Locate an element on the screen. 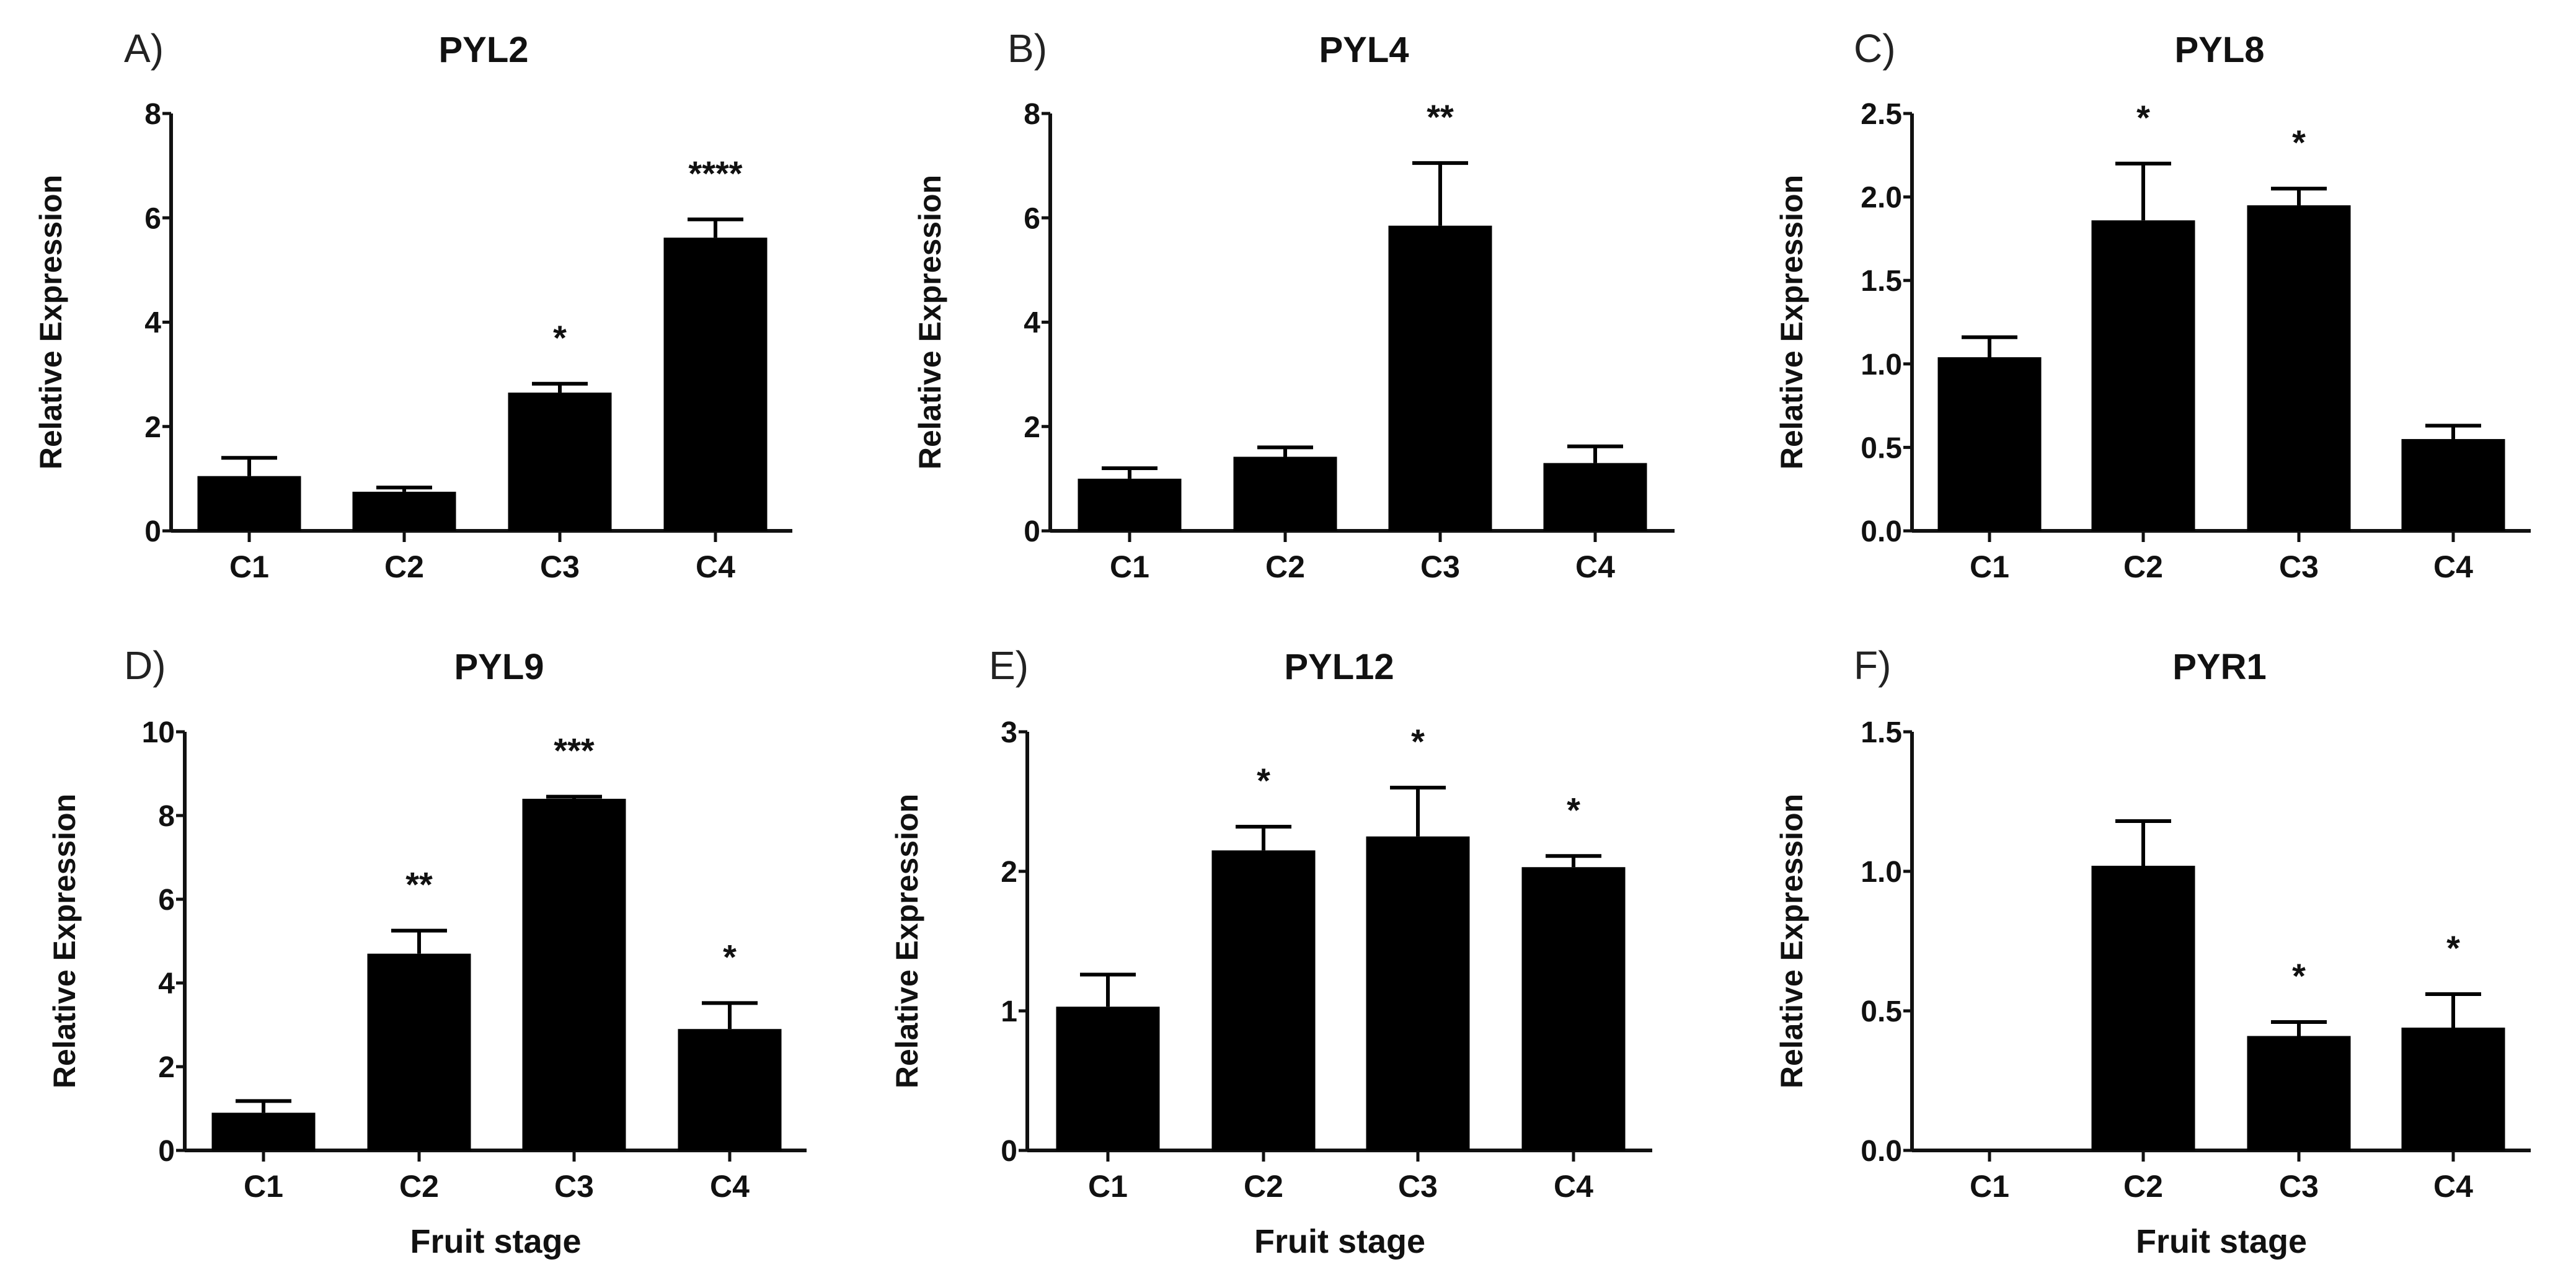 The width and height of the screenshot is (2576, 1267). panel-letter: A) is located at coordinates (144, 48).